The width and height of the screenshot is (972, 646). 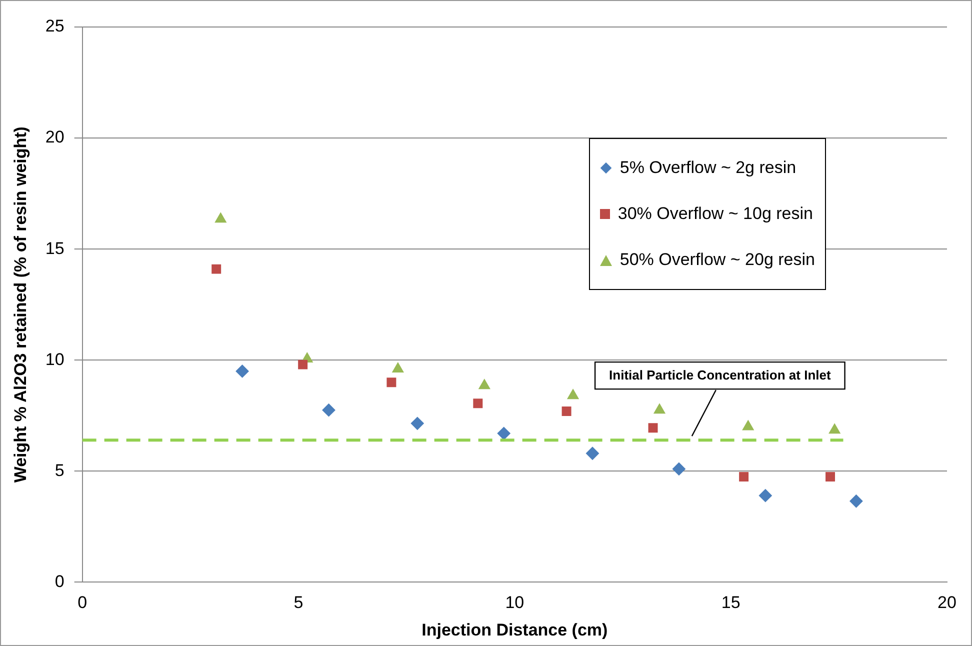 What do you see at coordinates (730, 602) in the screenshot?
I see `x-tick-label: 15` at bounding box center [730, 602].